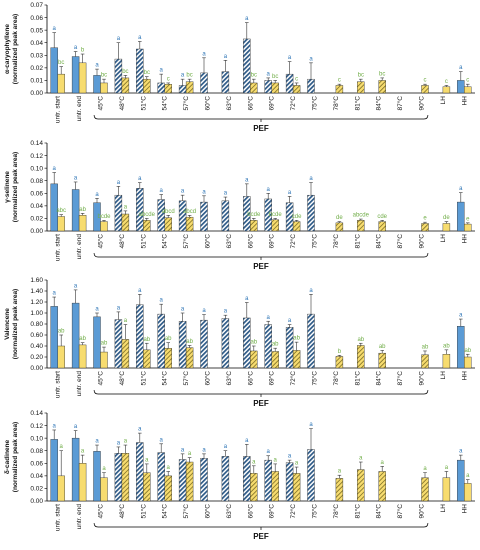  What do you see at coordinates (36, 168) in the screenshot?
I see `y-tick-label: 0.10` at bounding box center [36, 168].